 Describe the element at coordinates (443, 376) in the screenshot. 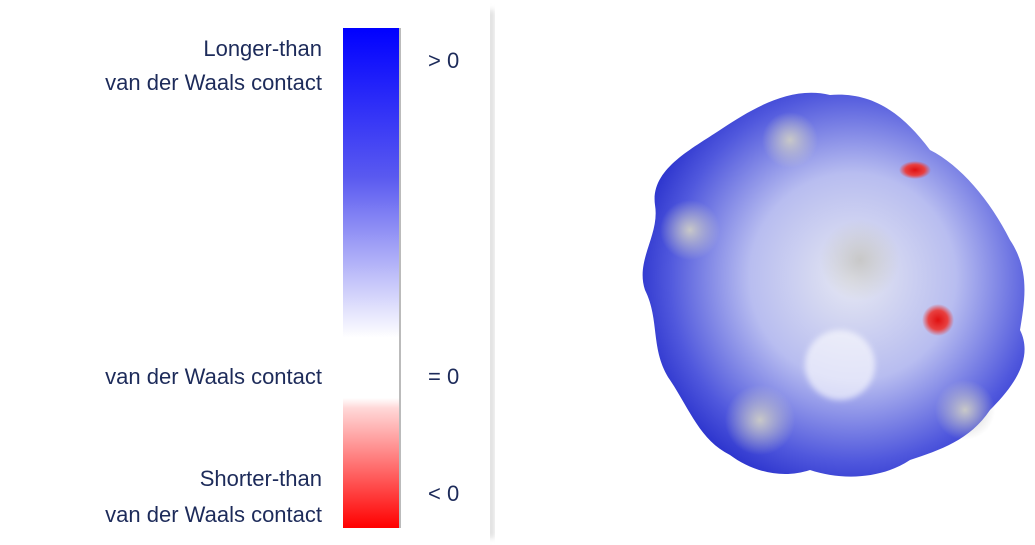

I see `legend-symbol: = 0` at that location.